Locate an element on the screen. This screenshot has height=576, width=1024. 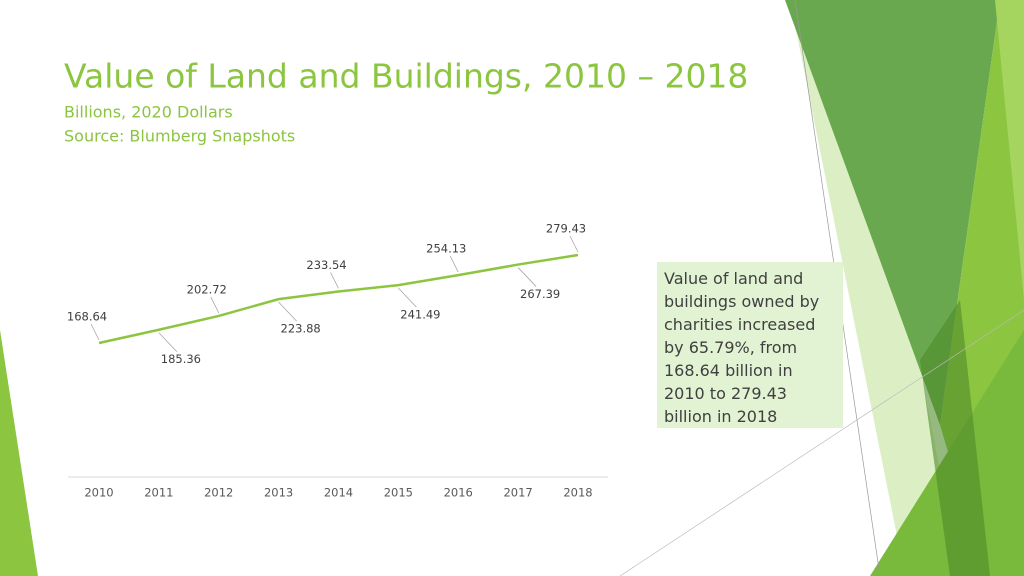
data-label: 202.72 is located at coordinates (207, 289).